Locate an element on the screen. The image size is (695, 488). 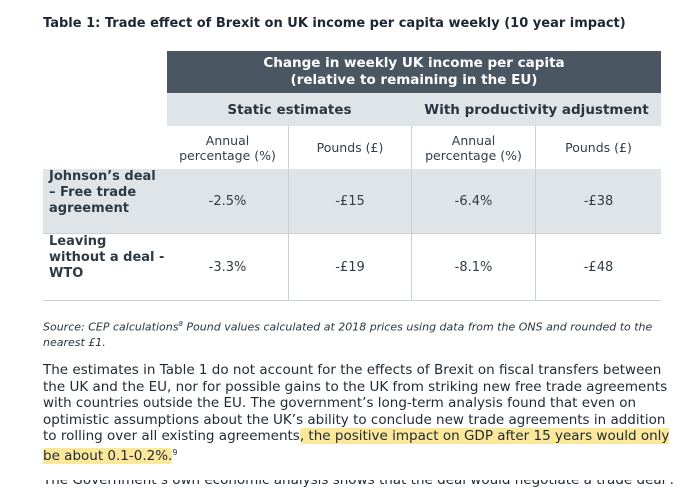
table-cell: -2.5% is located at coordinates (228, 201).